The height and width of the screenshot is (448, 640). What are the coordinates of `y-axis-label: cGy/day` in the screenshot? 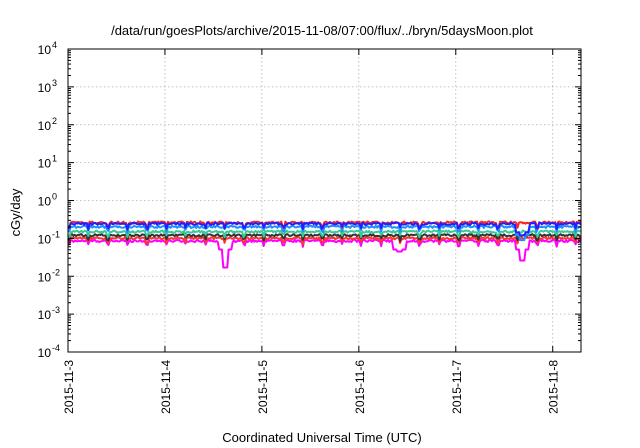 It's located at (15, 212).